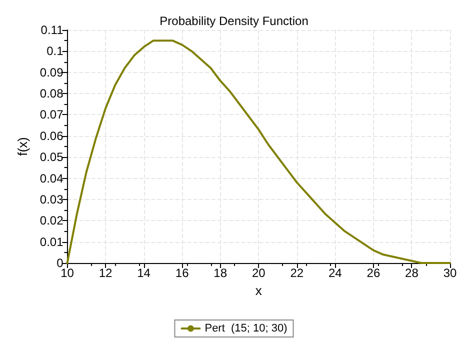 The width and height of the screenshot is (468, 349). I want to click on y-tick-label: 0.05, so click(52, 157).